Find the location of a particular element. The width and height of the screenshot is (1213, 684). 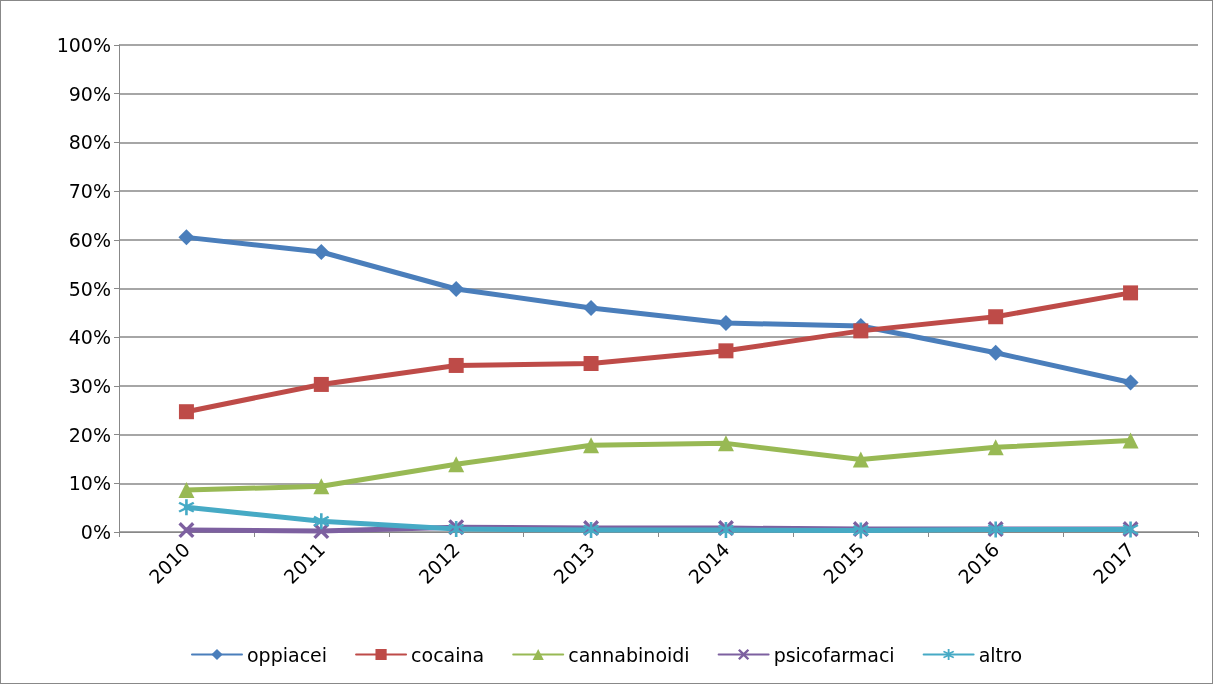

y-tick-label: 50% is located at coordinates (89, 288).